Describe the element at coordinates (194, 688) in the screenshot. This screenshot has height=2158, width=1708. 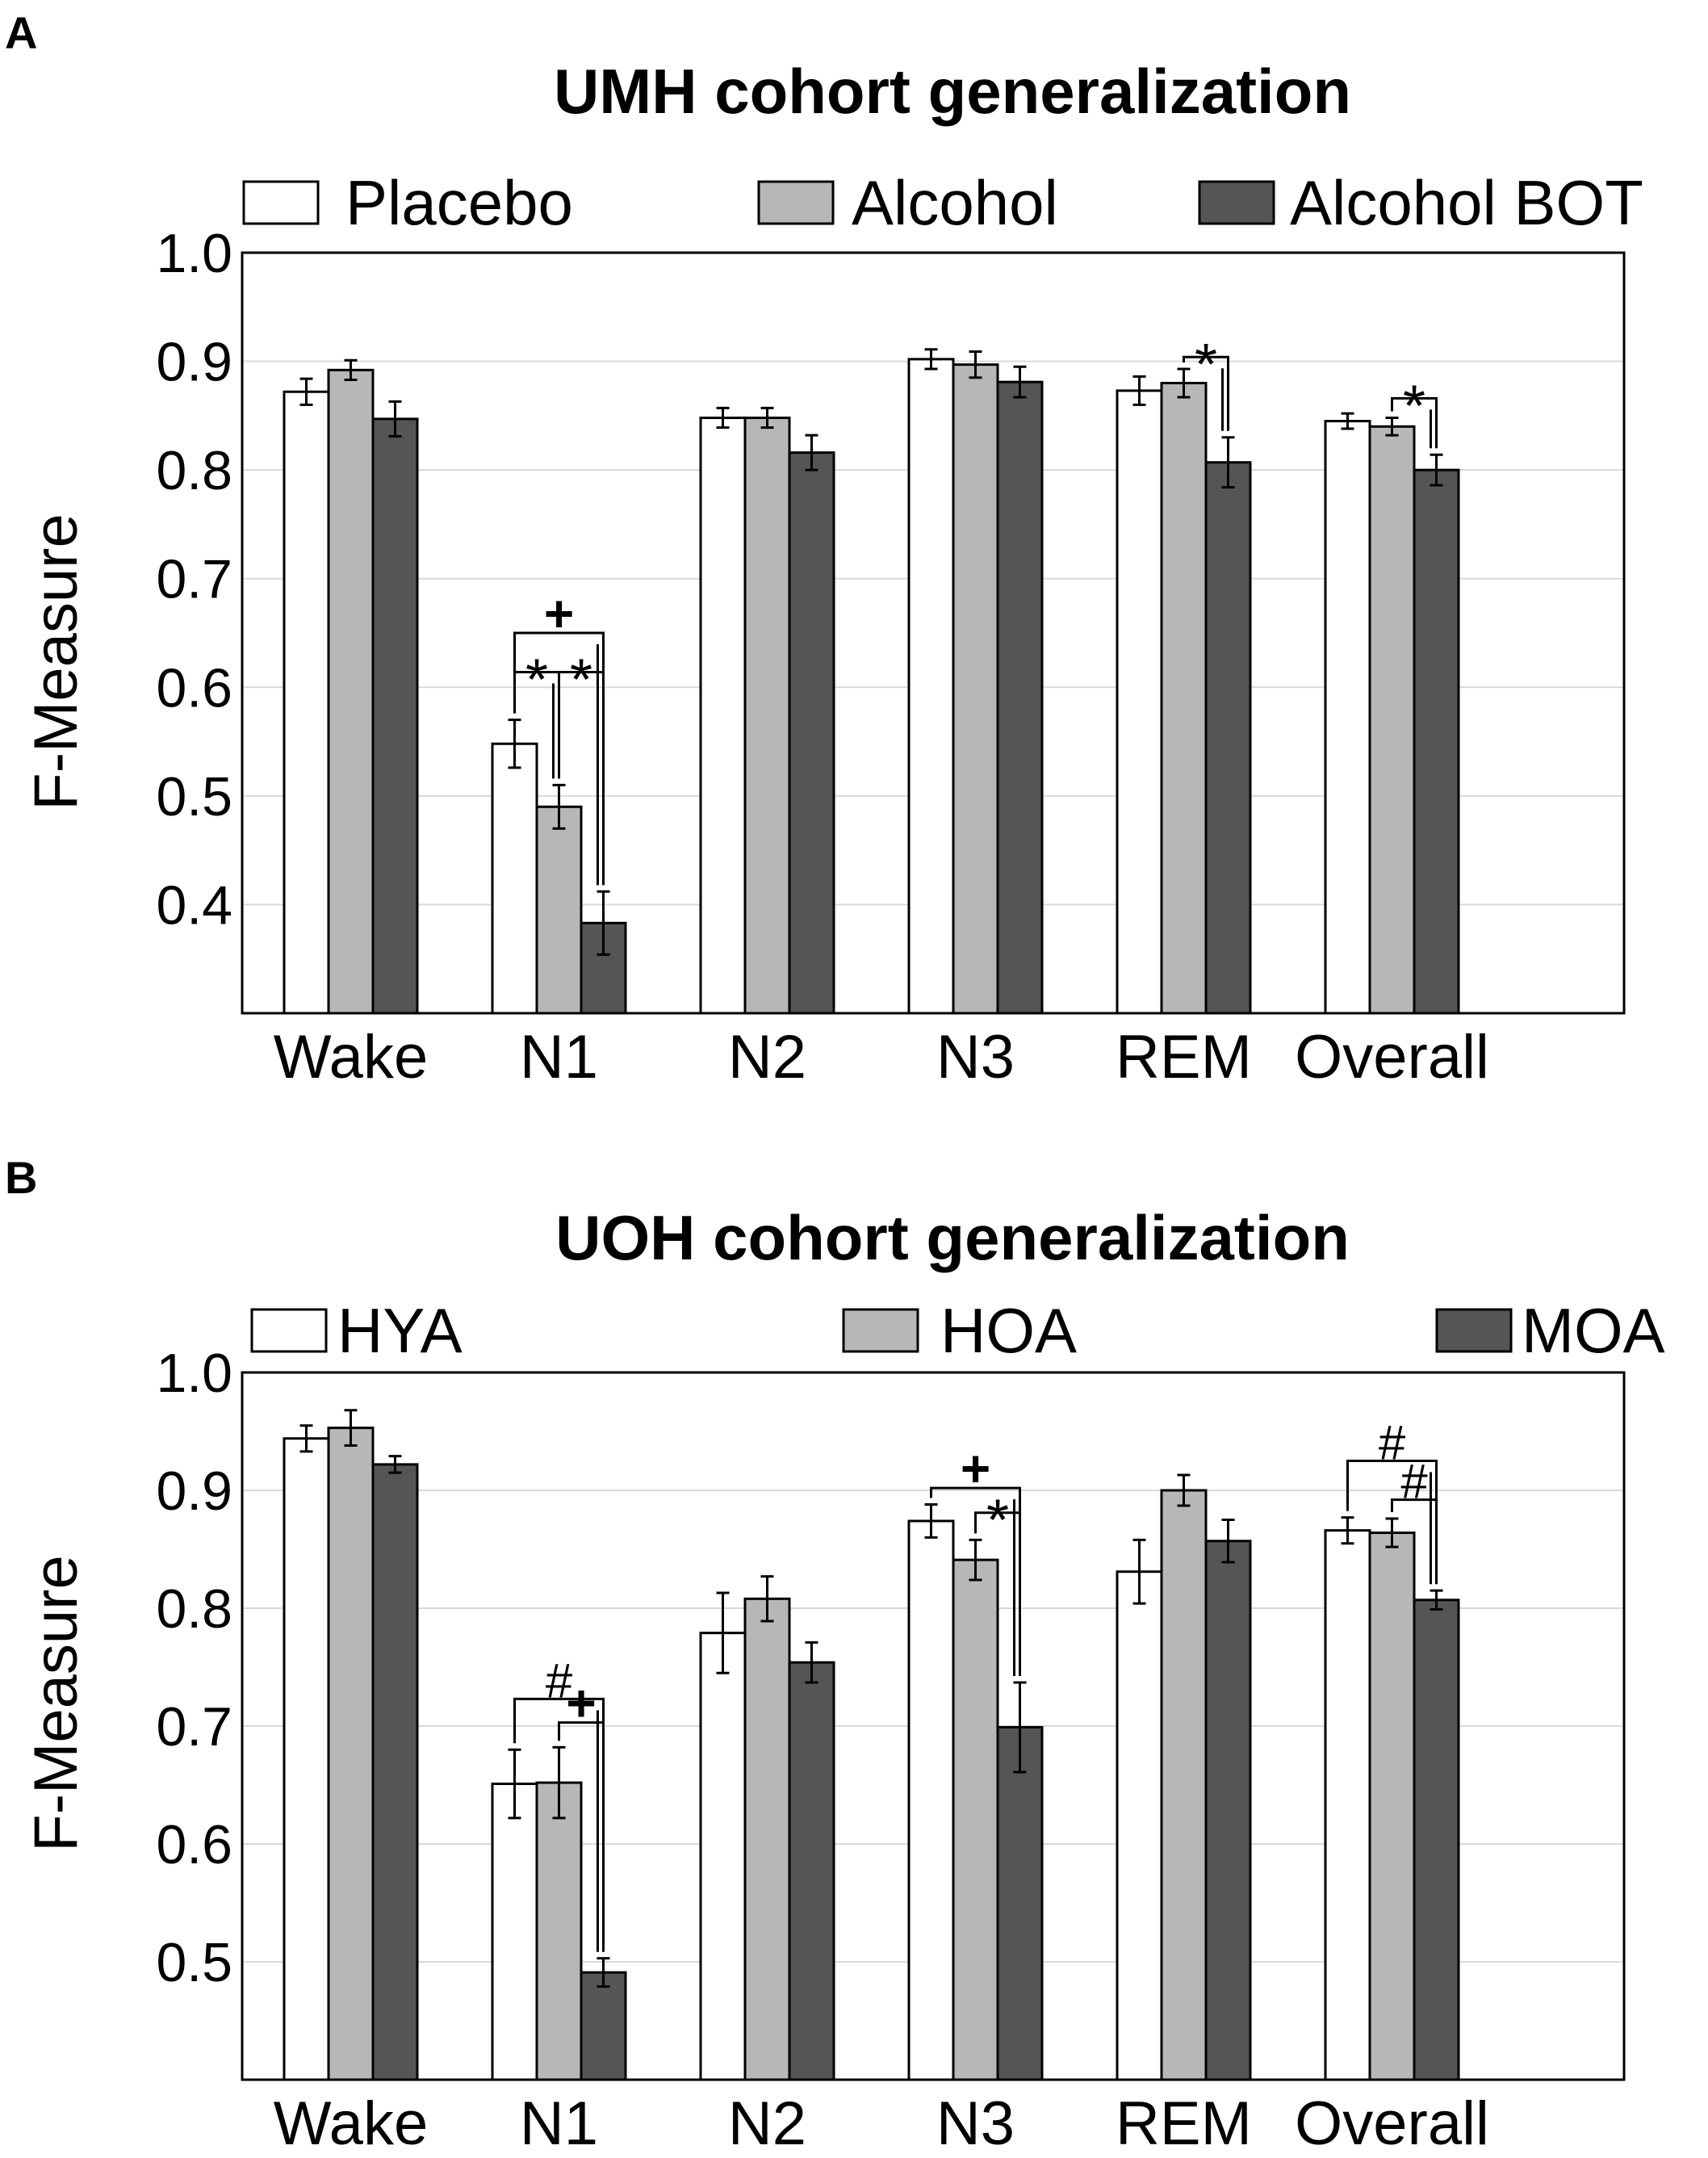
I see `panel-a-y-tick-label: 0.6` at that location.